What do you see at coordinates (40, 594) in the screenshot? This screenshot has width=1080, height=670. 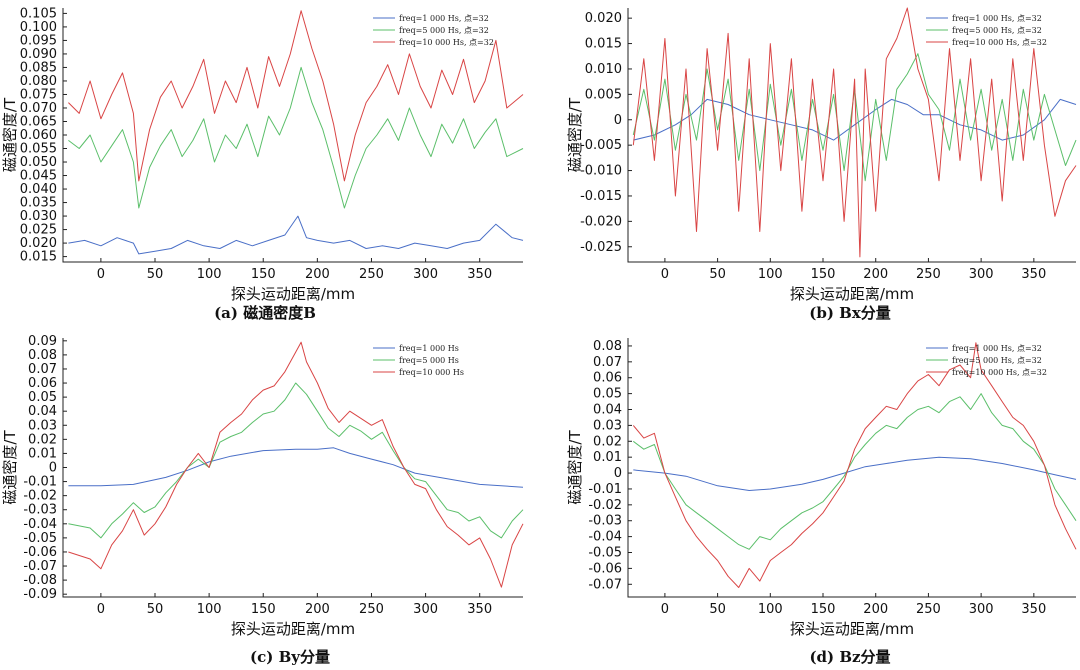 I see `y-tick-label: -0.09` at bounding box center [40, 594].